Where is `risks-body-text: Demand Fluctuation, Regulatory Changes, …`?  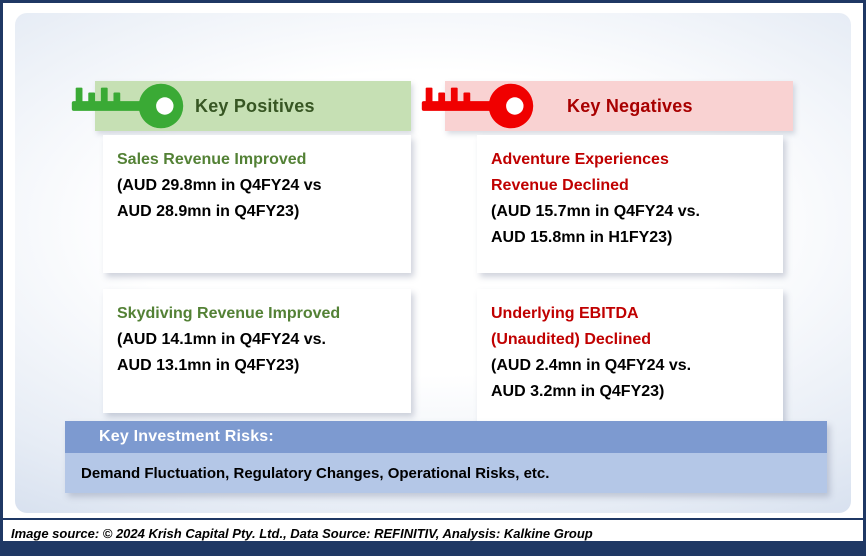 risks-body-text: Demand Fluctuation, Regulatory Changes, … is located at coordinates (315, 473).